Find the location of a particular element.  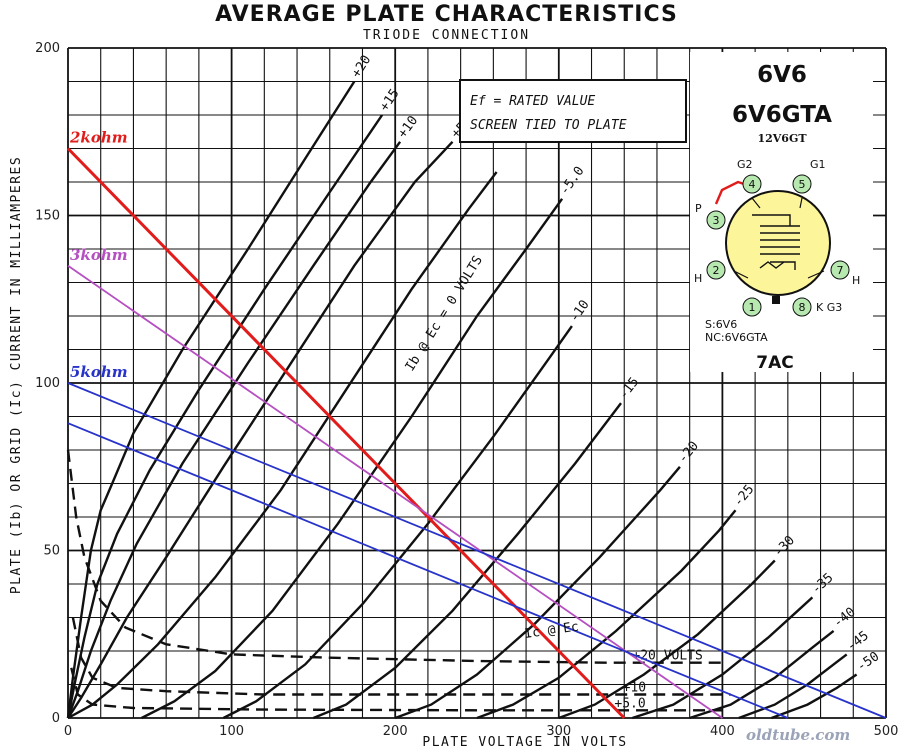

load-line-label: 3kohm is located at coordinates (99, 255).